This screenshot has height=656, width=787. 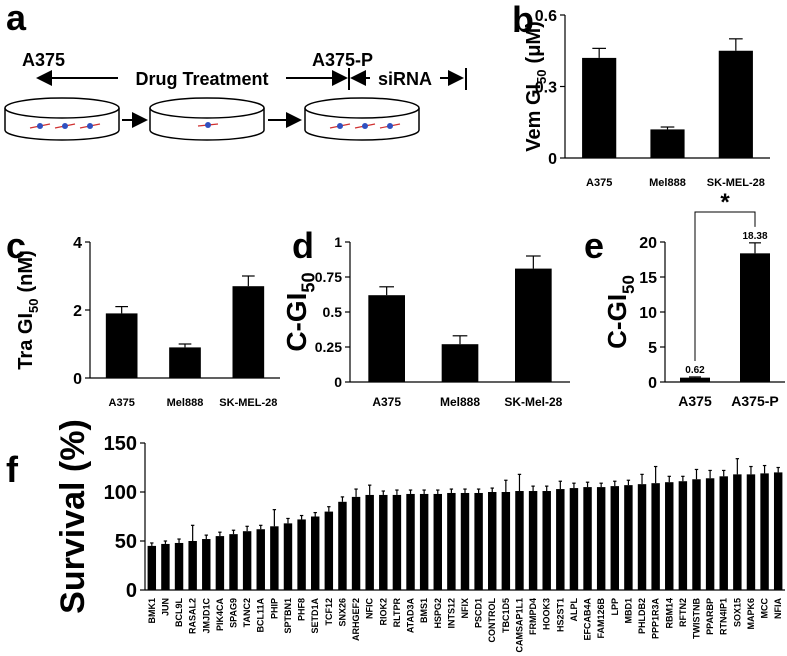 What do you see at coordinates (451, 613) in the screenshot?
I see `x-tick-label: INTS12` at bounding box center [451, 613].